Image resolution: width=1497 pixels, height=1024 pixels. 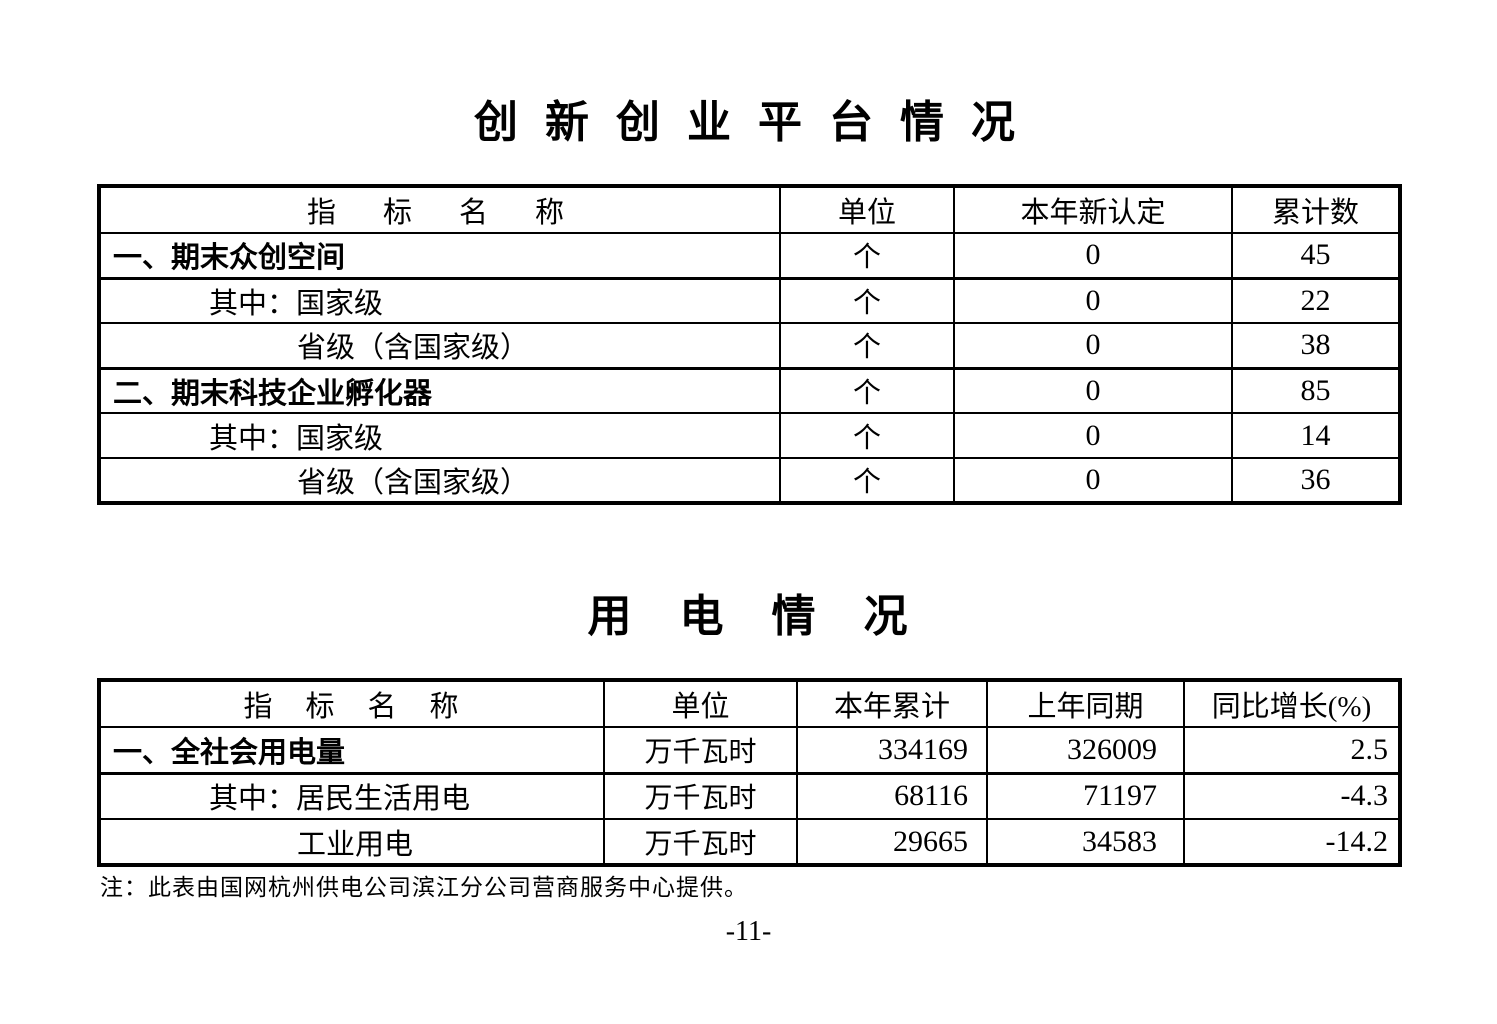 I want to click on cumulative-cell: 36, so click(x=1316, y=480).